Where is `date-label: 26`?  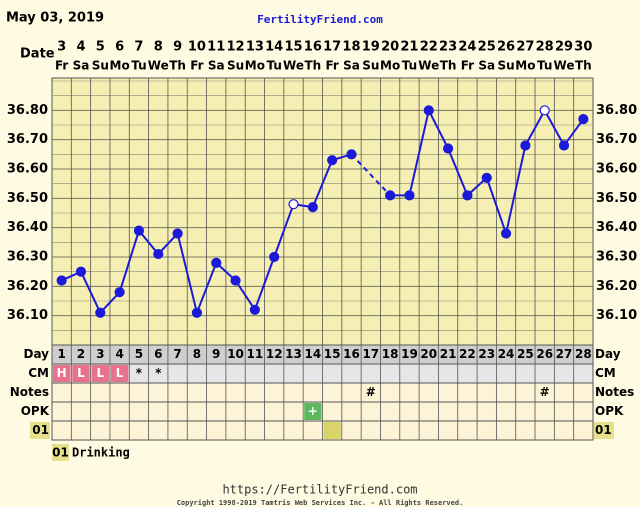
date-label: 26 is located at coordinates (506, 47).